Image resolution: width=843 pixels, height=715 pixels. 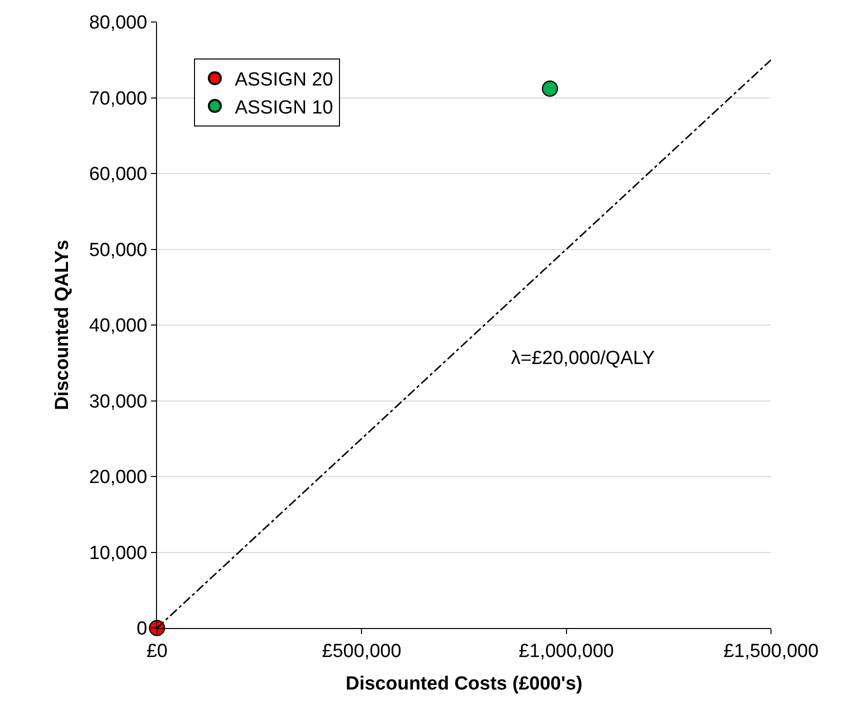 What do you see at coordinates (118, 326) in the screenshot?
I see `y-tick-label: 40,000` at bounding box center [118, 326].